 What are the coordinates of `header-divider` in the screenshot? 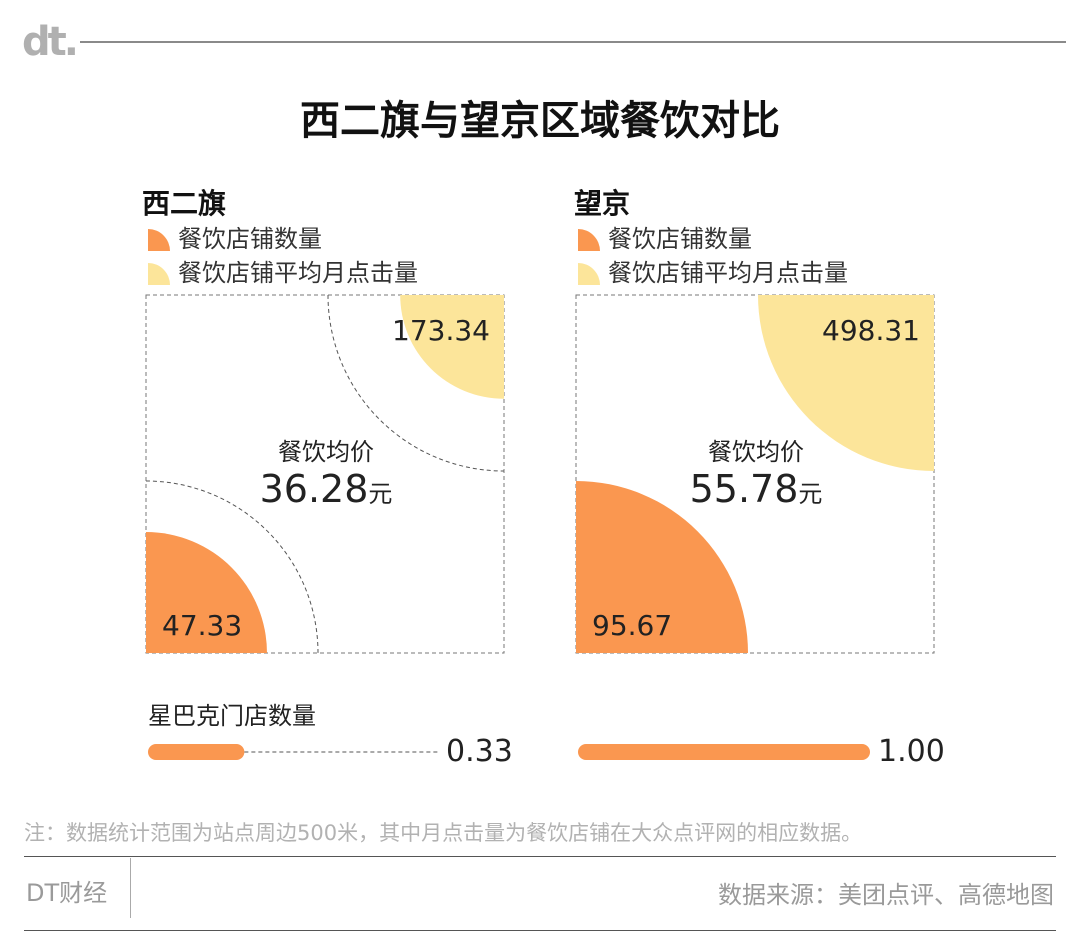 It's located at (573, 42).